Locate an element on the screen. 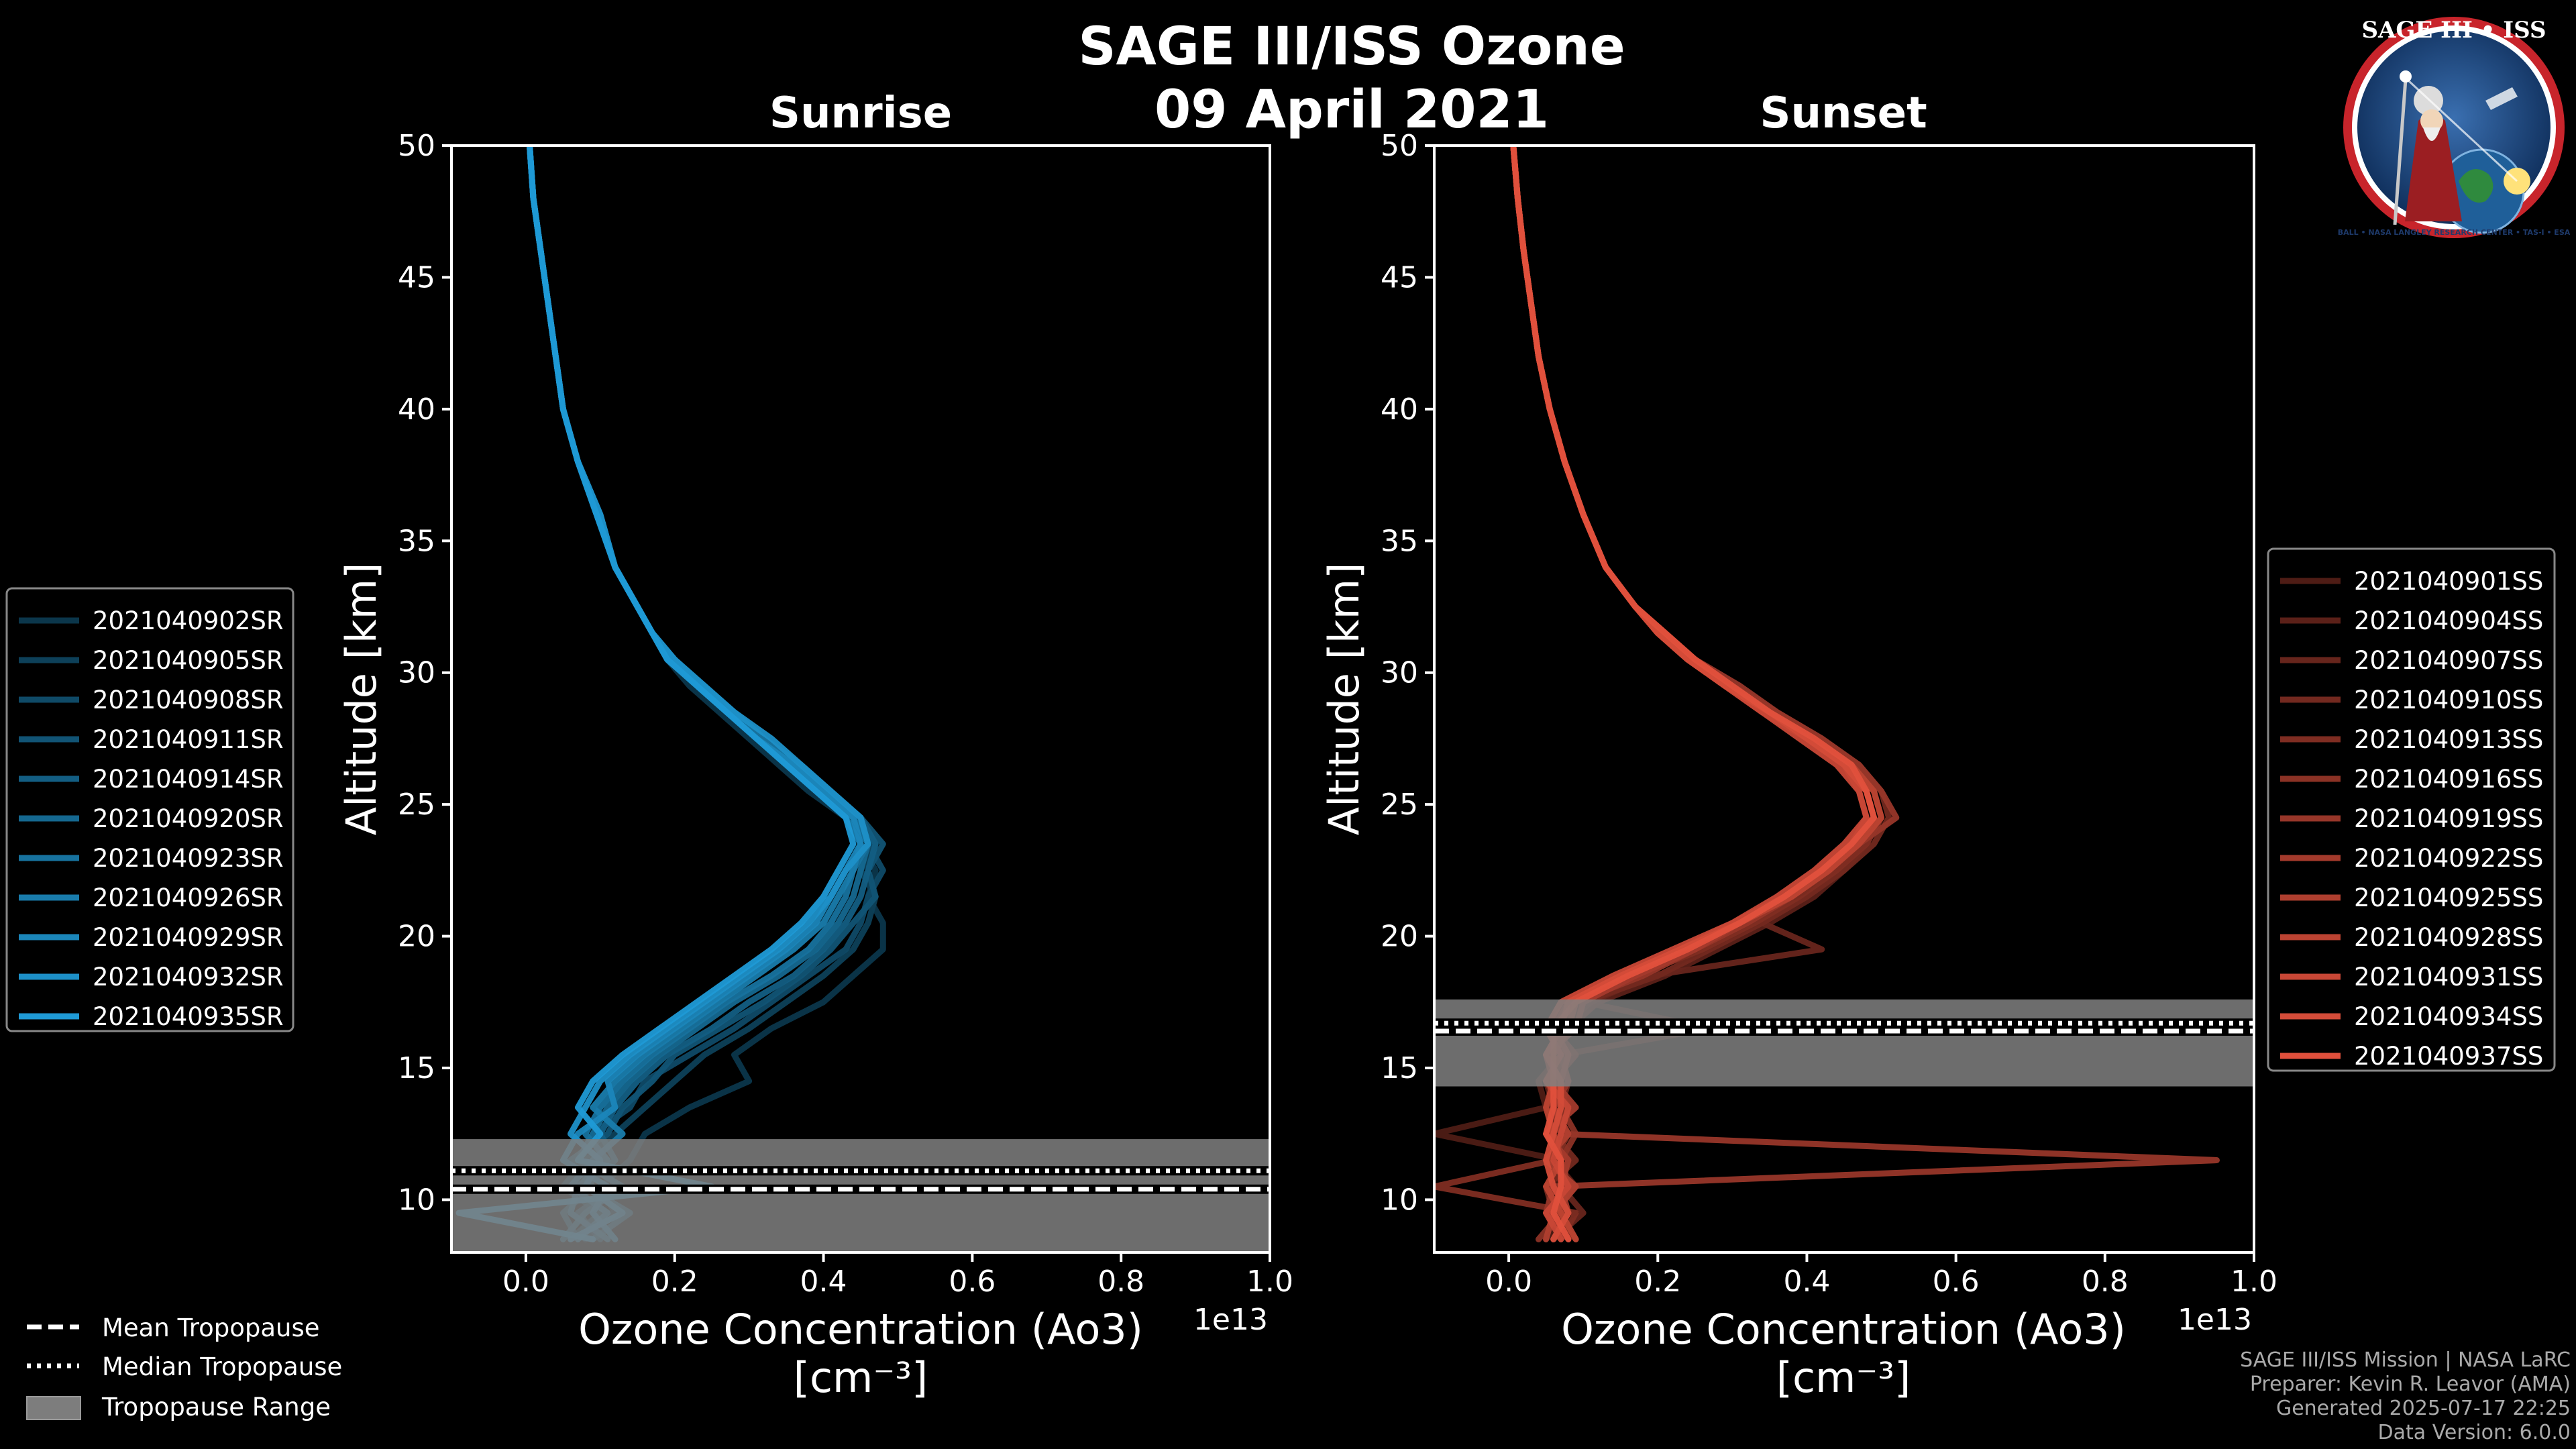 This screenshot has width=2576, height=1449. sunset-legend-label: 2021040931SS is located at coordinates (2448, 977).